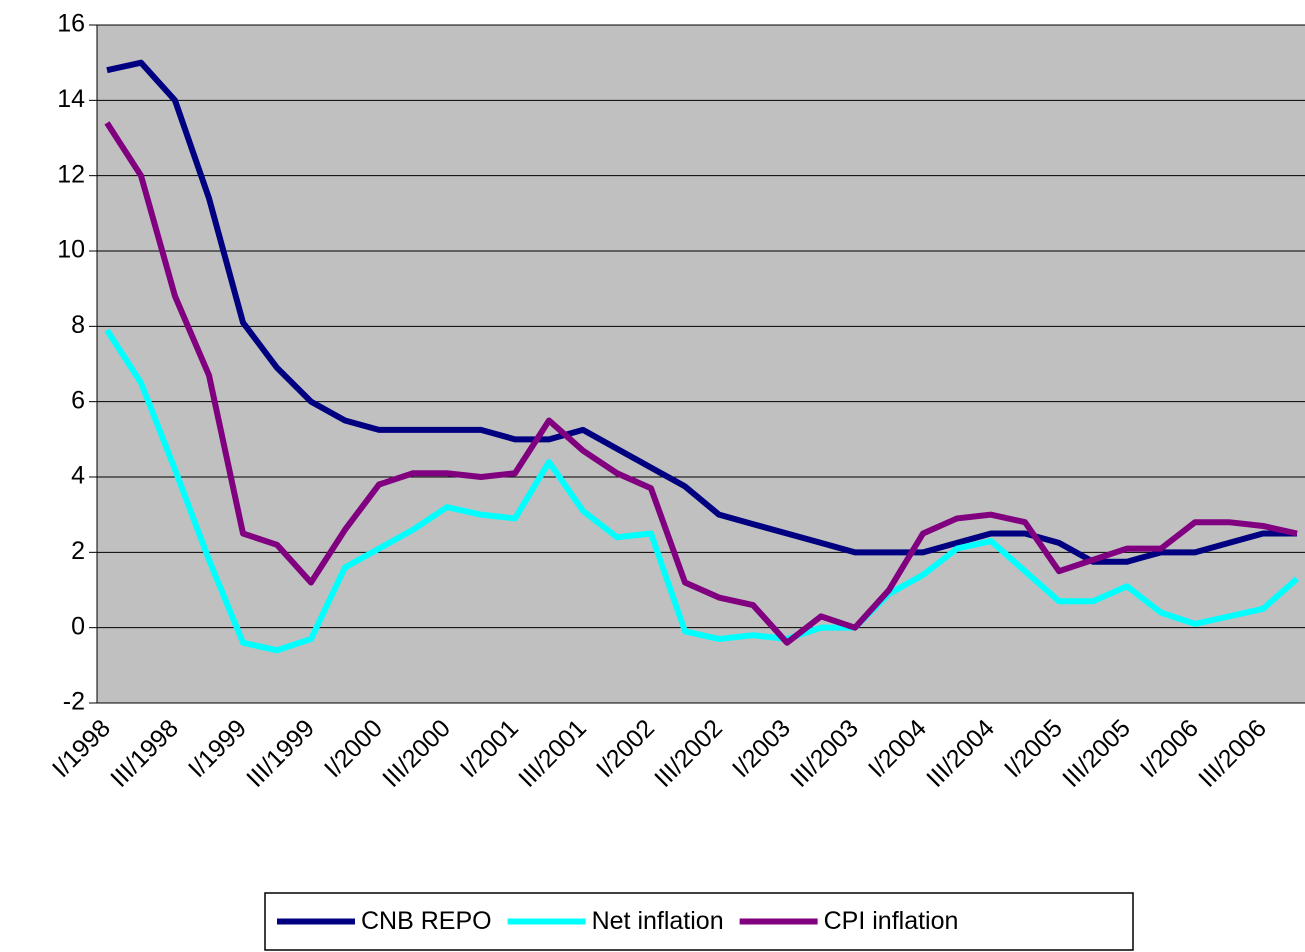  I want to click on x-tick-label: III/2004, so click(960, 753).